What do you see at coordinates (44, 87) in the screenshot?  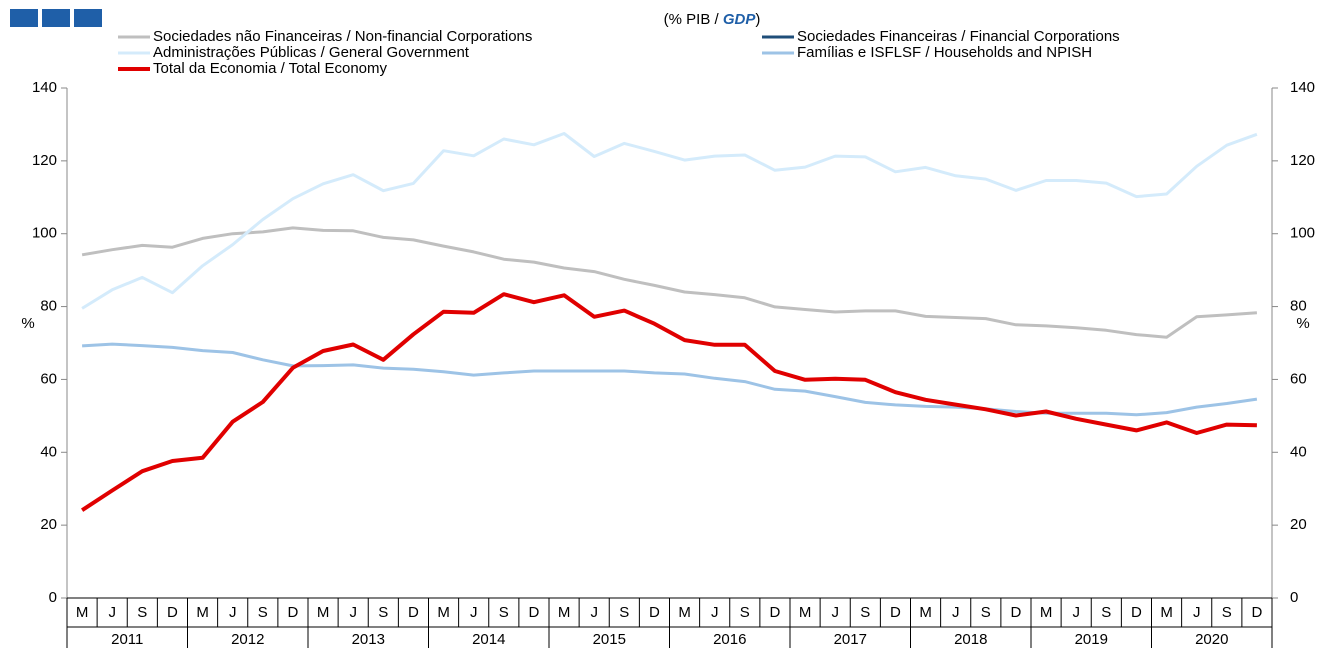 I see `y-tick-label: 140` at bounding box center [44, 87].